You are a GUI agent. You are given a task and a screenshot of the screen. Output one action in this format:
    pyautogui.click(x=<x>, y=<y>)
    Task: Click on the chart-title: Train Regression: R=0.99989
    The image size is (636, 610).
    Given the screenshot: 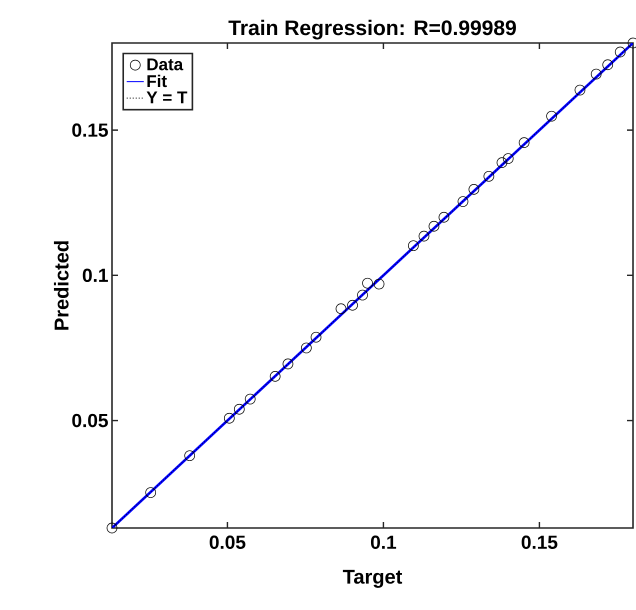 What is the action you would take?
    pyautogui.click(x=372, y=30)
    